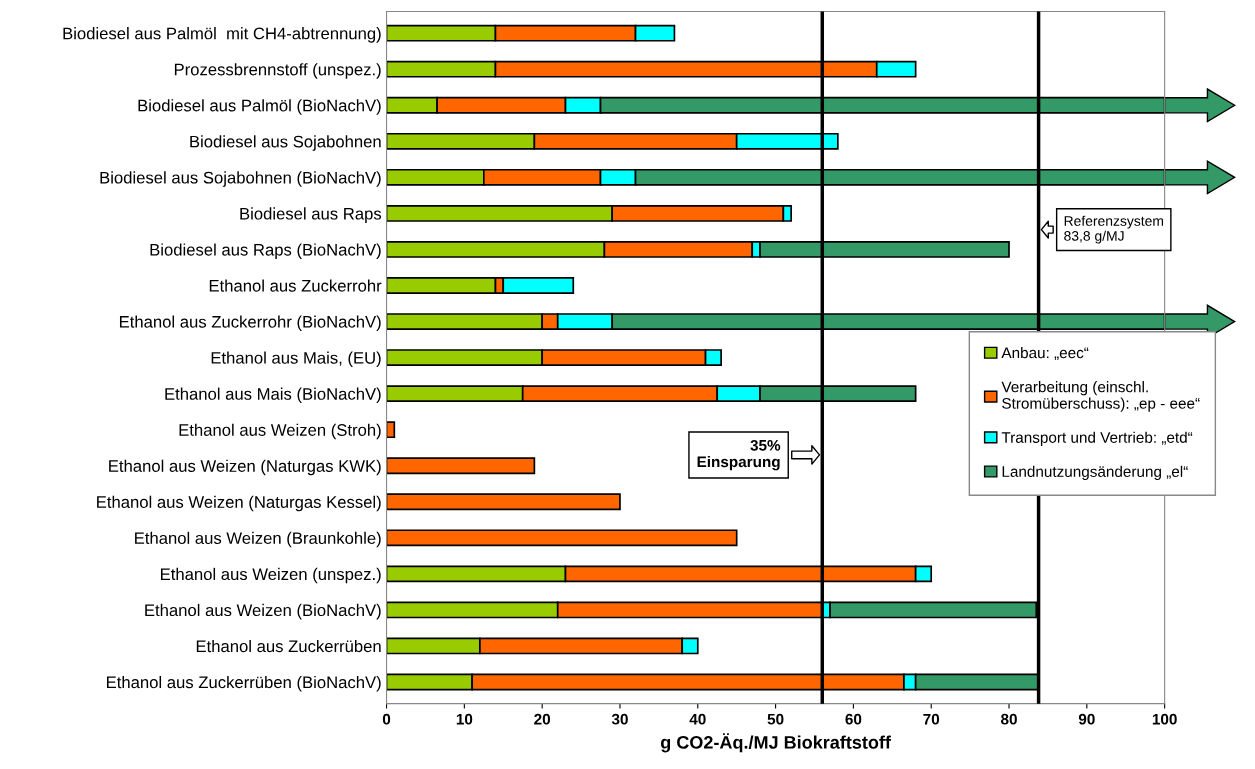  What do you see at coordinates (1100, 396) in the screenshot?
I see `legend-label: Verarbeitung (einschl. Stromüberschuss): „ep - eee“` at bounding box center [1100, 396].